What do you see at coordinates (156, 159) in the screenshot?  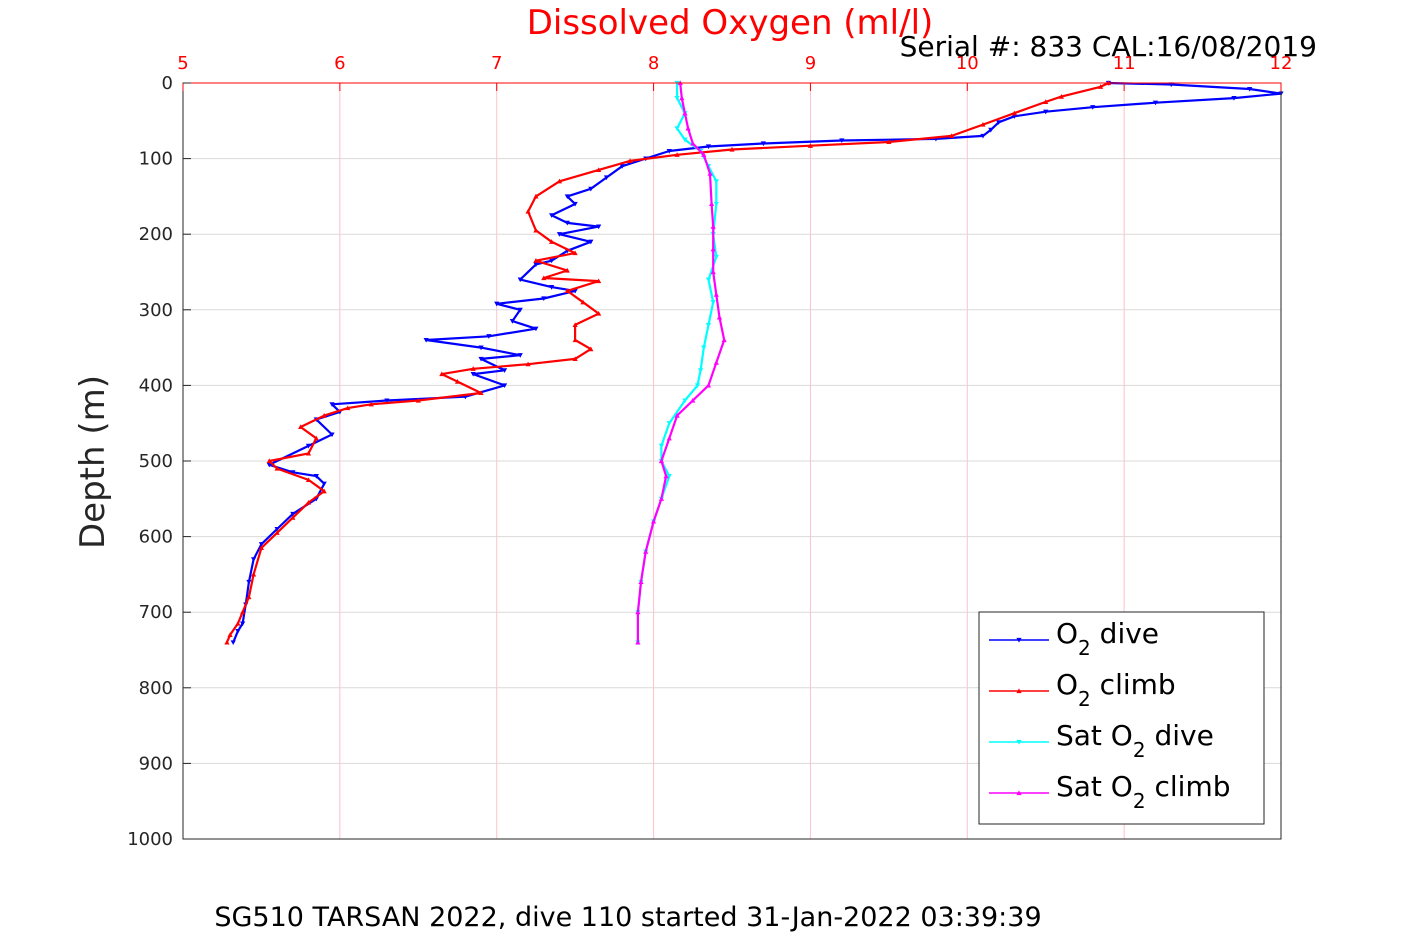 I see `y-tick-label: 100` at bounding box center [156, 159].